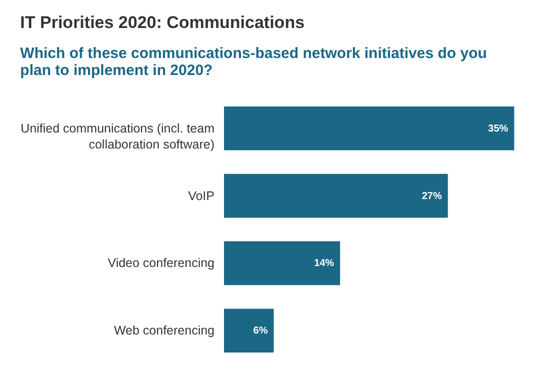  I want to click on data-label: 27%, so click(432, 196).